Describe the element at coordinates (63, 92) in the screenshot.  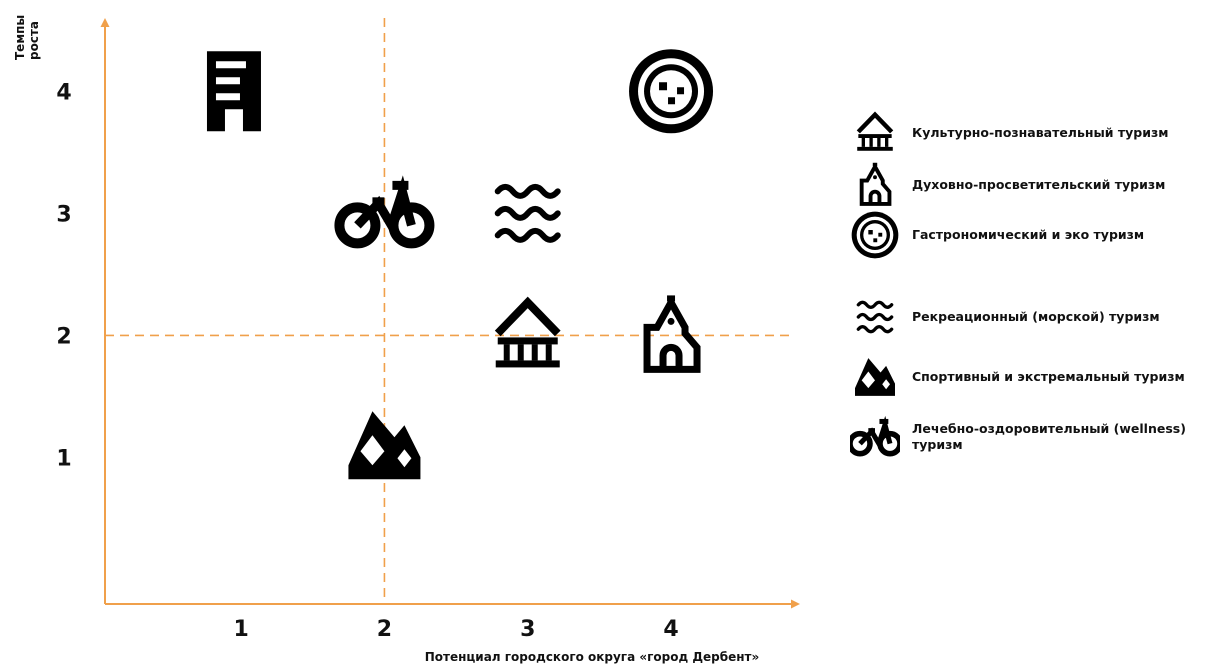
I see `y-tick-label: 4` at that location.